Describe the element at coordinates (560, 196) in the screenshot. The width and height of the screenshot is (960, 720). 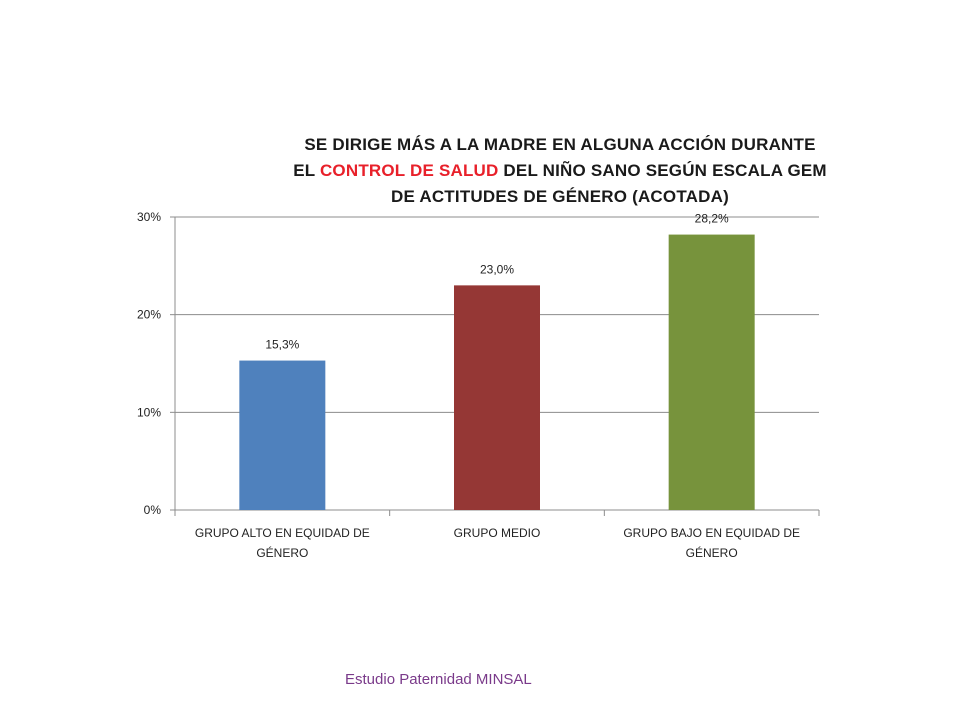
I see `chart-title-line-3: DE ACTITUDES DE GÉNERO (ACOTADA)` at that location.